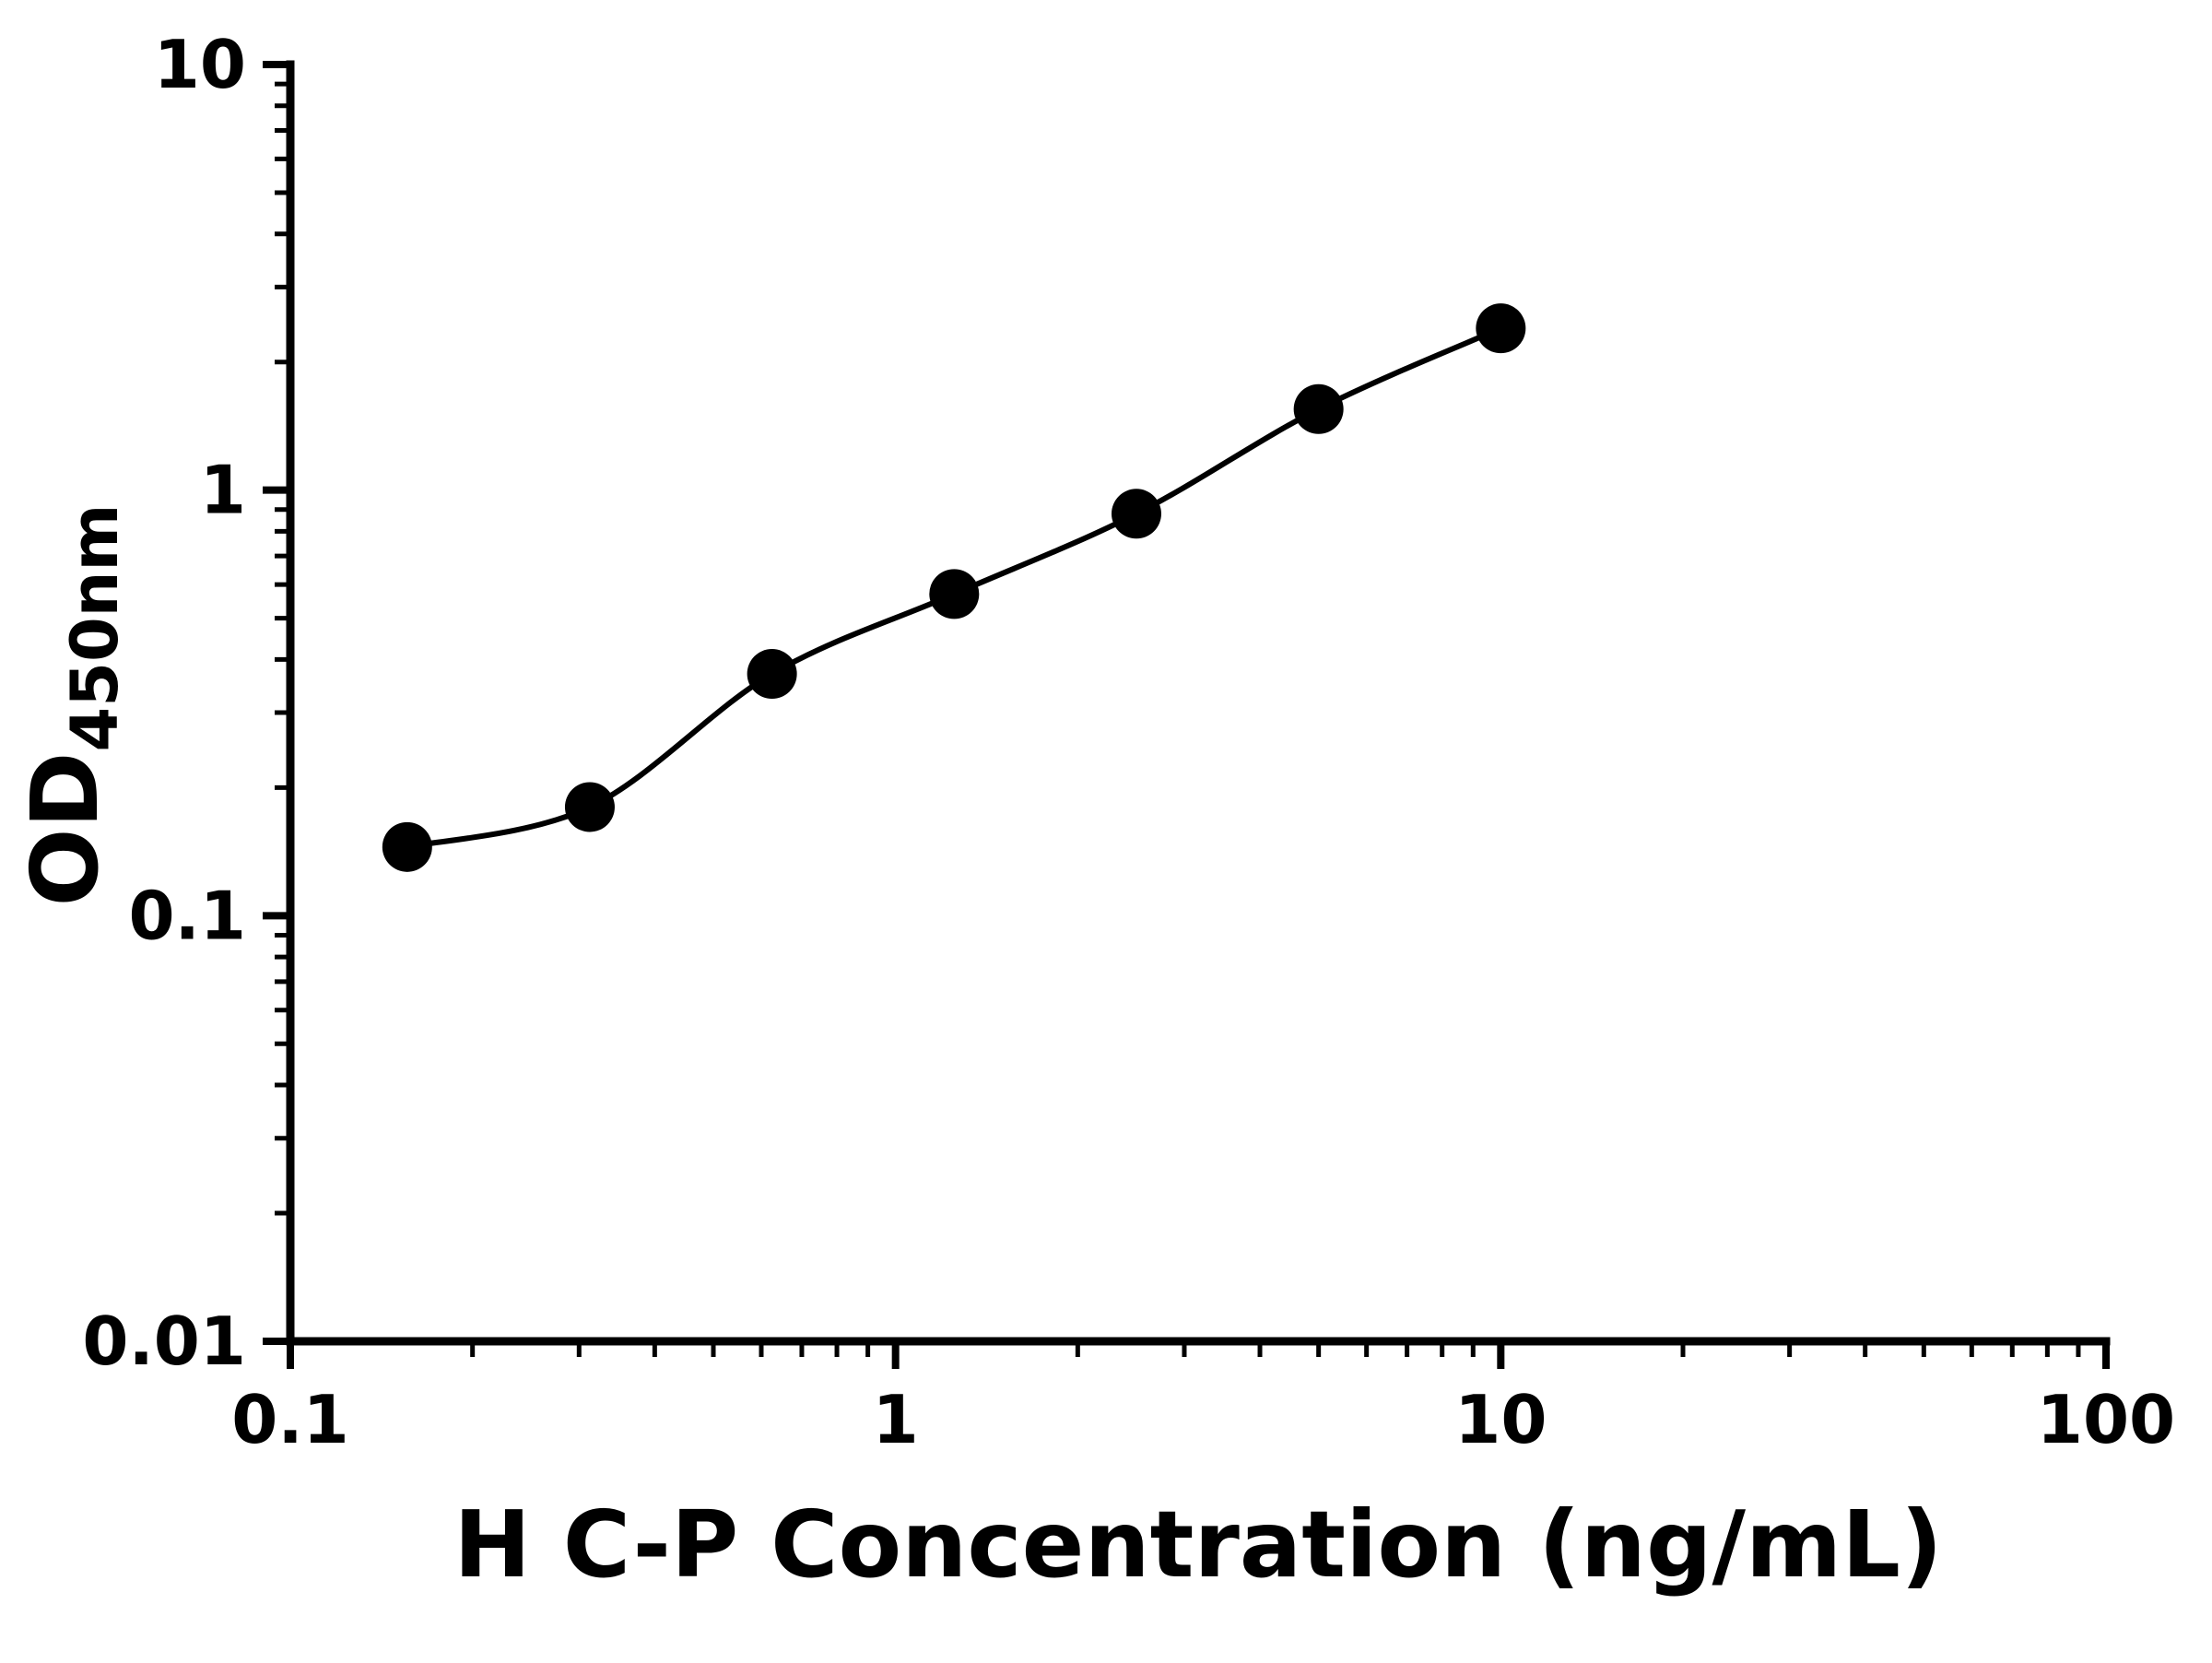 This screenshot has height=1663, width=2212. I want to click on y-axis-title-subscript: 450nm, so click(95, 628).